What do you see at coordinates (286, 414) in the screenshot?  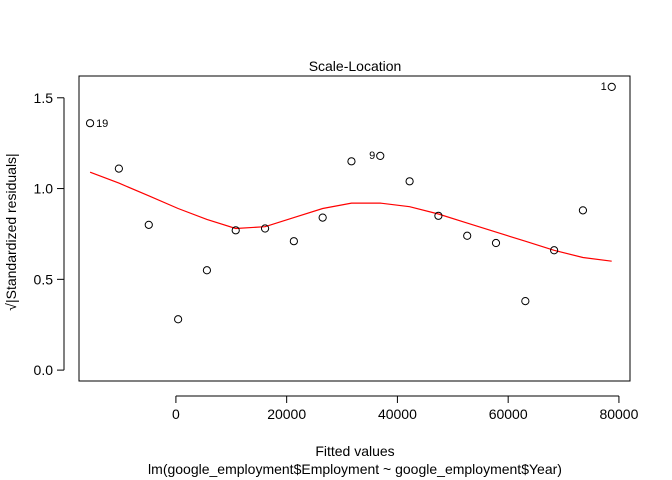 I see `x-tick-label: 20000` at bounding box center [286, 414].